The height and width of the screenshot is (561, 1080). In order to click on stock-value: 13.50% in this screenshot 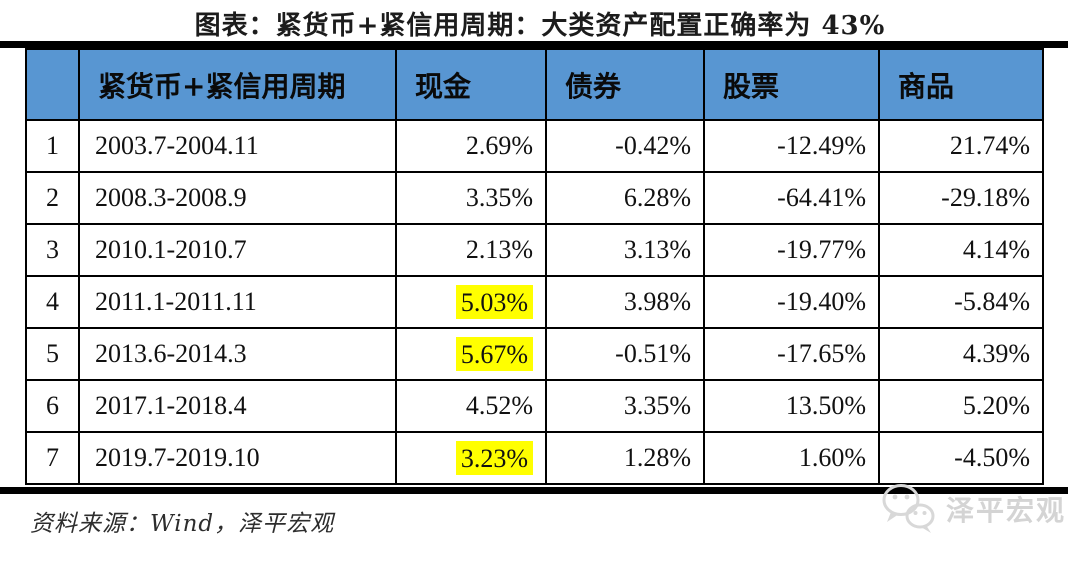, I will do `click(825, 405)`.